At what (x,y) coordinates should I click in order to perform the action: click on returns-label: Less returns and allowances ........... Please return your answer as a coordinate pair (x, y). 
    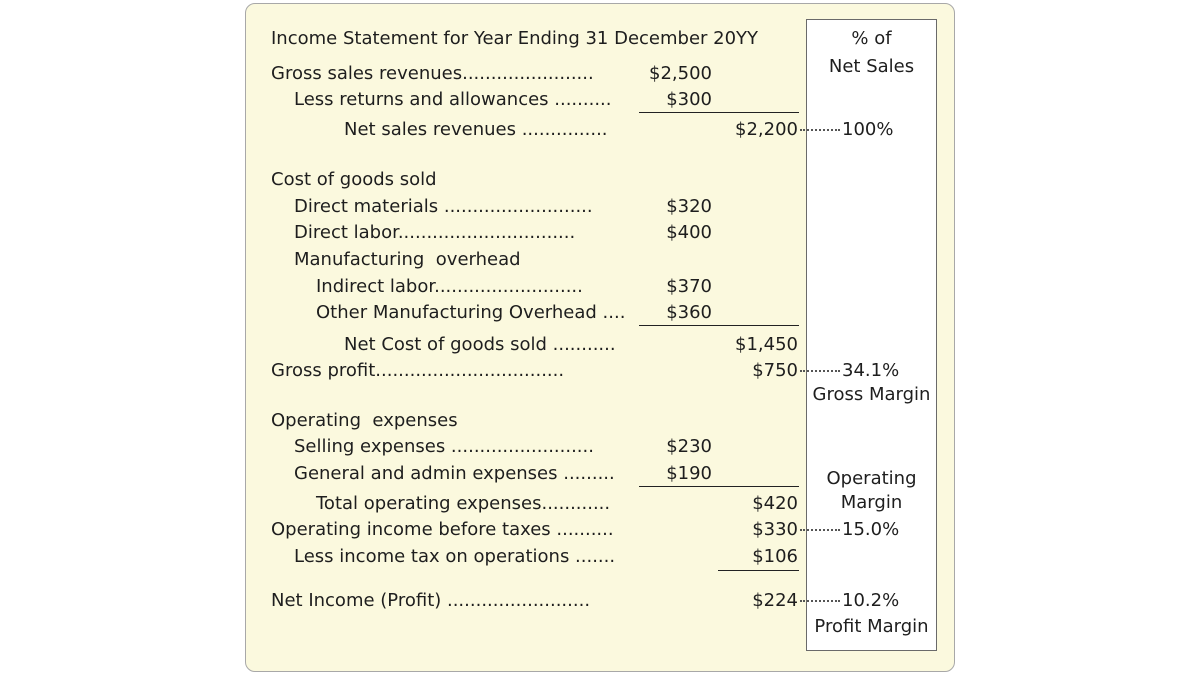
    Looking at the image, I should click on (453, 99).